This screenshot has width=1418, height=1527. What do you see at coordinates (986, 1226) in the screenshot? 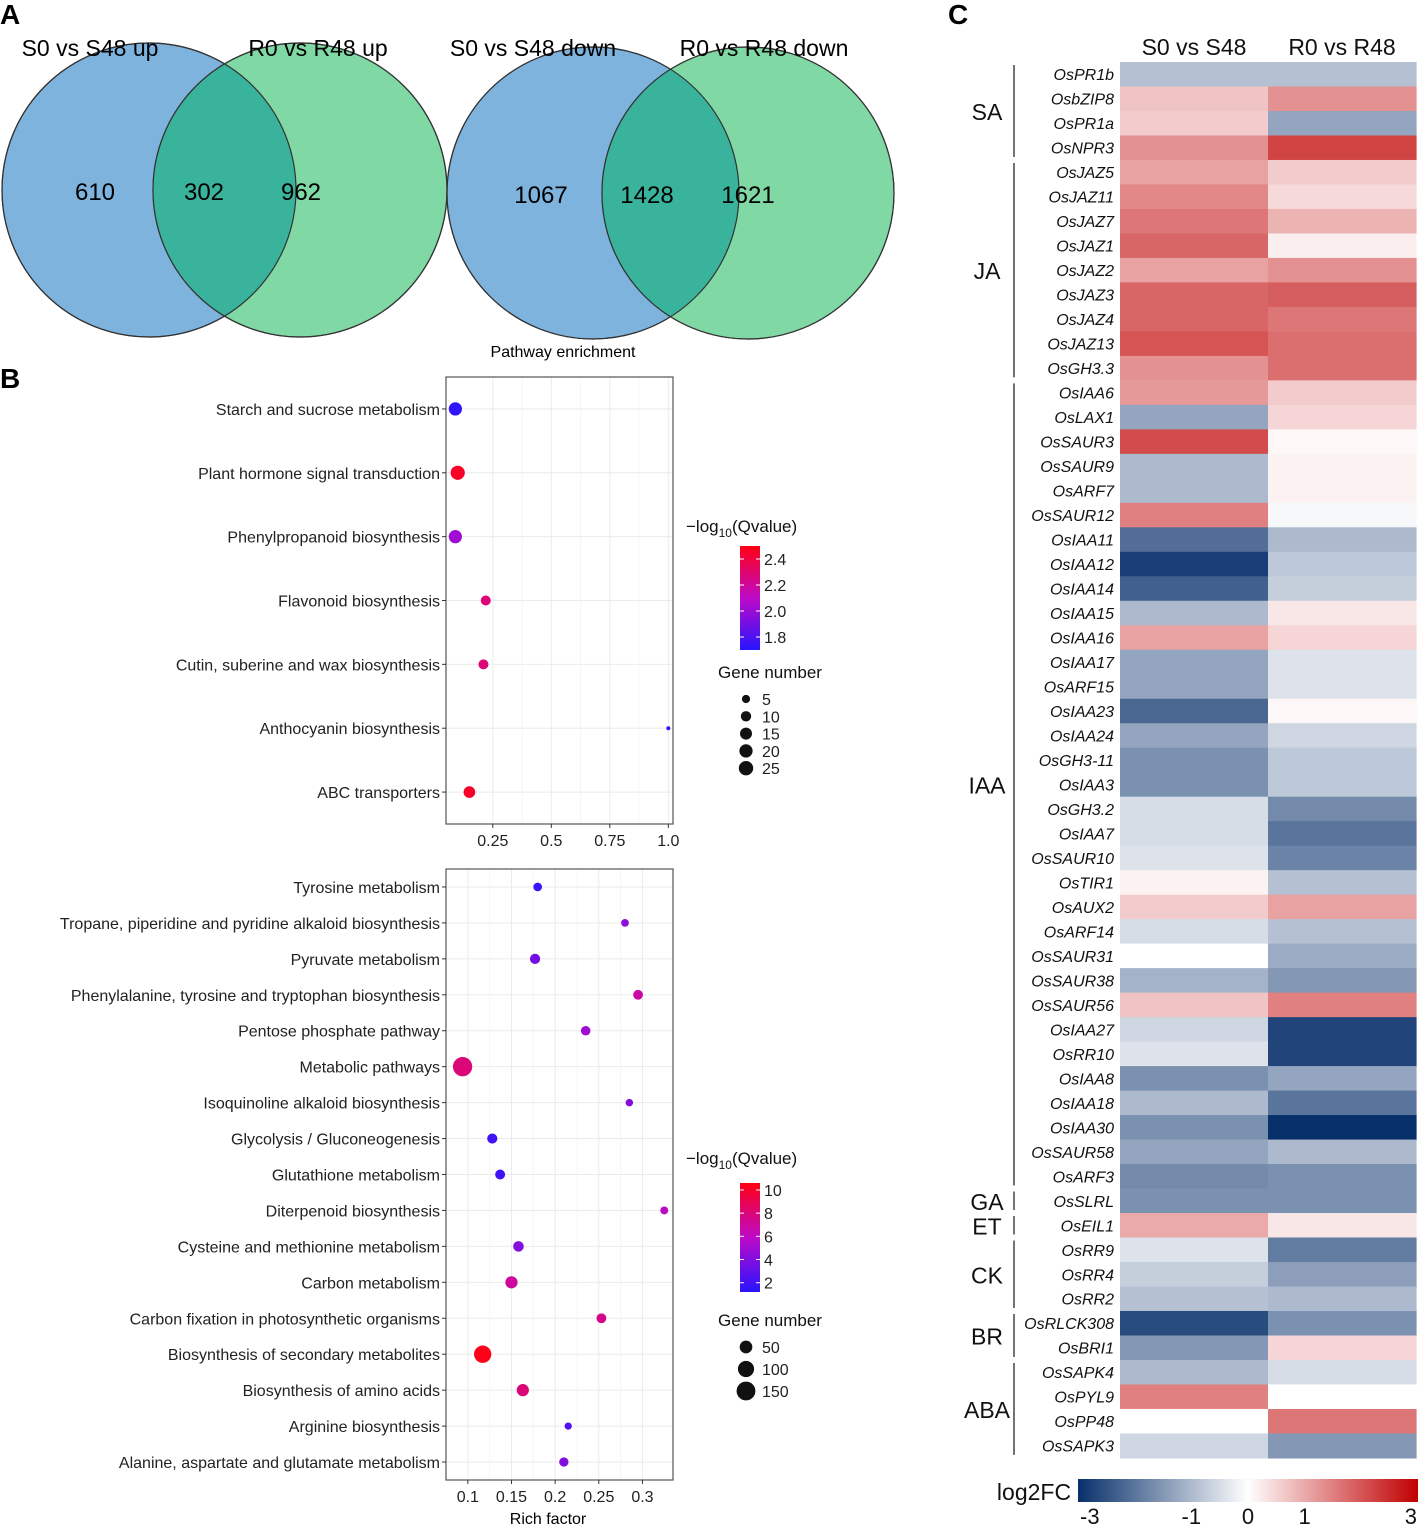
I see `group-label-et: ET` at bounding box center [986, 1226].